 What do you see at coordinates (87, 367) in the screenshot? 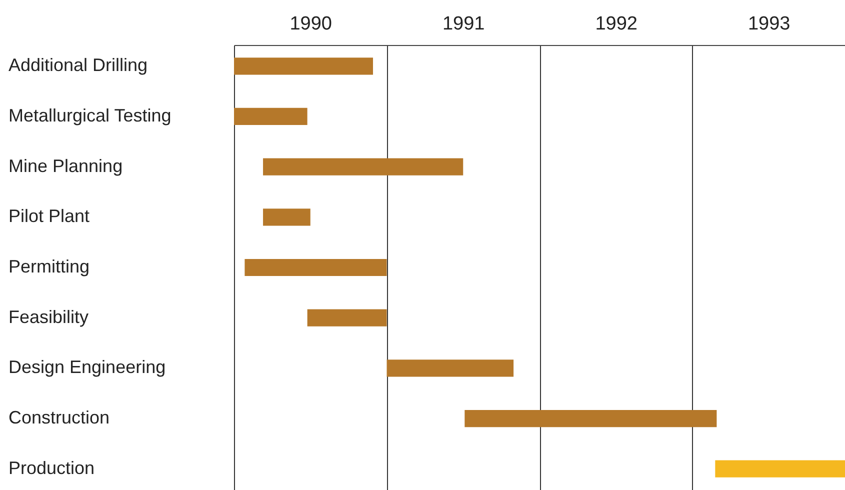
I see `y-tick-label: Design Engineering` at bounding box center [87, 367].